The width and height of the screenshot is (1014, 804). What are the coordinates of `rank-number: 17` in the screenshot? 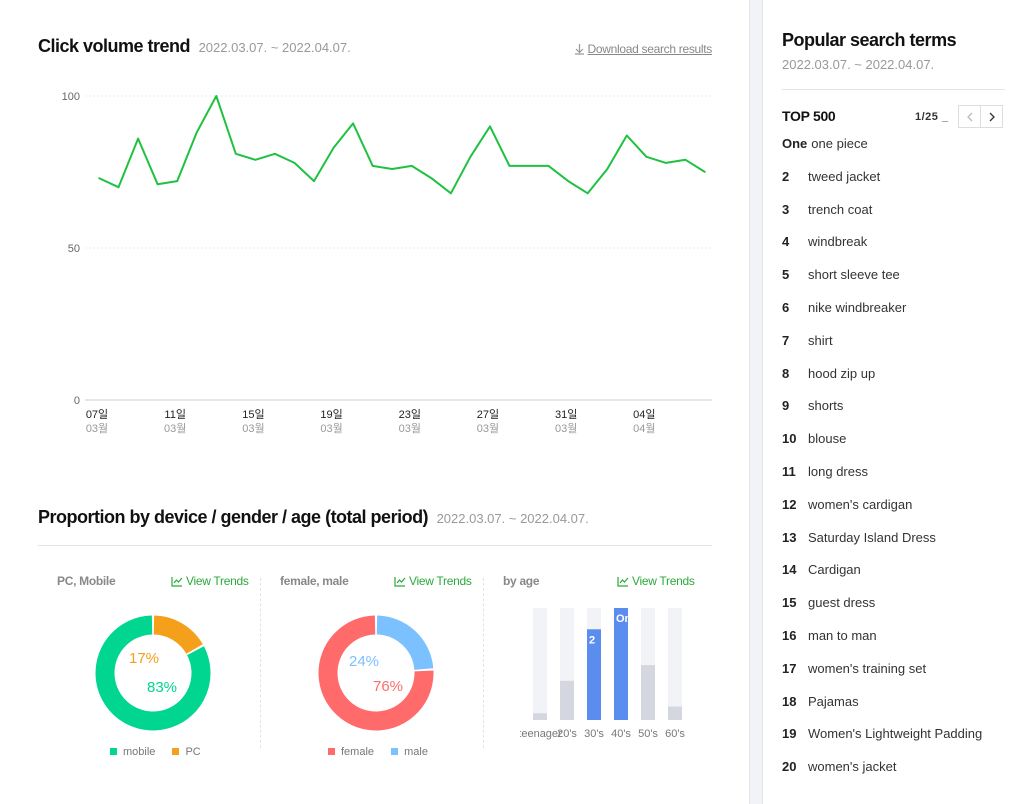 It's located at (789, 668).